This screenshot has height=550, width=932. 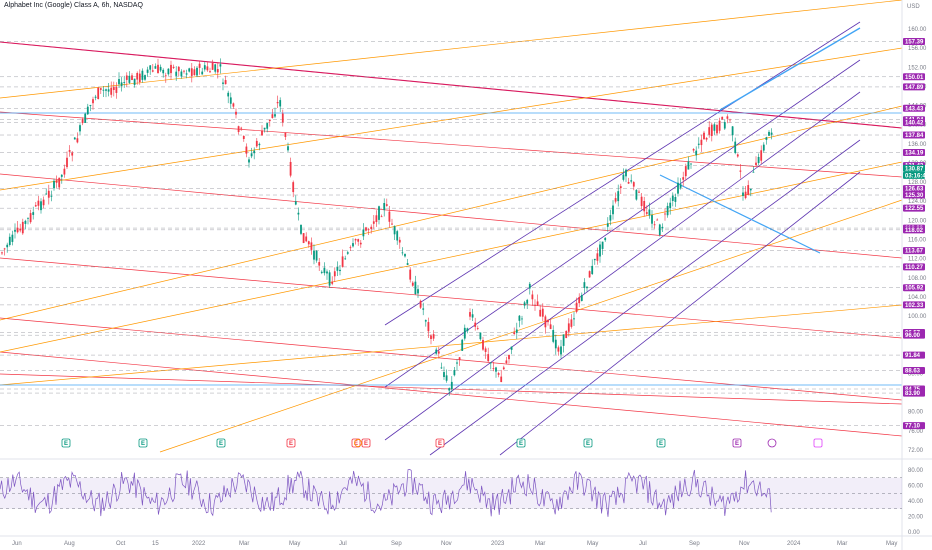 I want to click on price-tag-label: 143.43, so click(x=914, y=109).